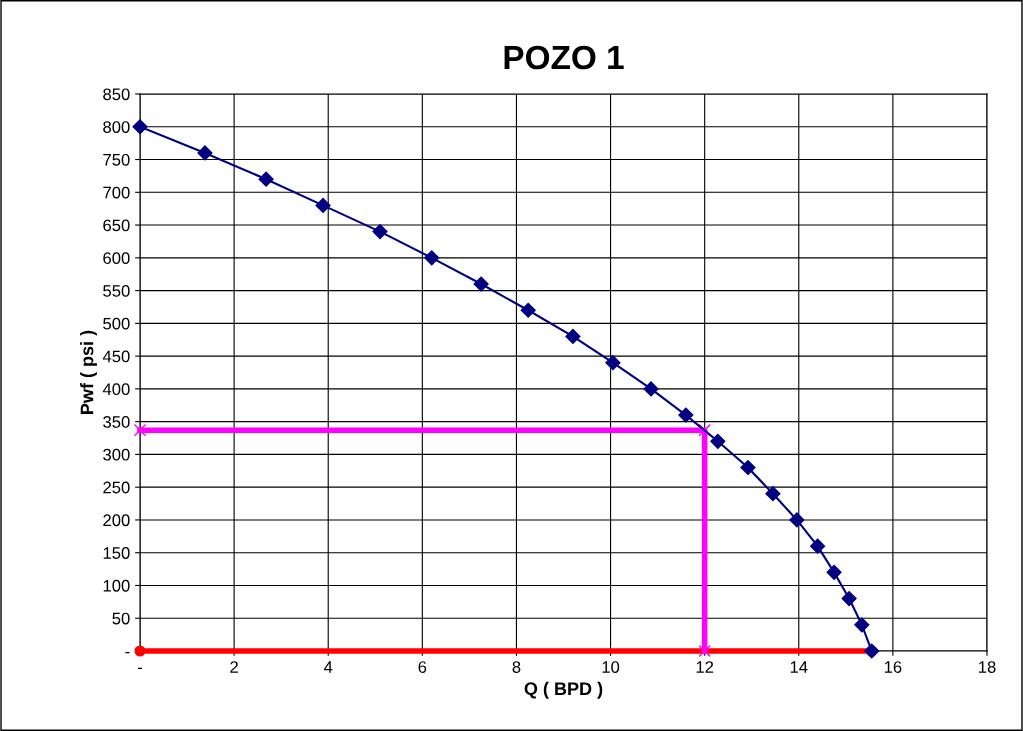  What do you see at coordinates (987, 667) in the screenshot?
I see `x-tick-label: 18` at bounding box center [987, 667].